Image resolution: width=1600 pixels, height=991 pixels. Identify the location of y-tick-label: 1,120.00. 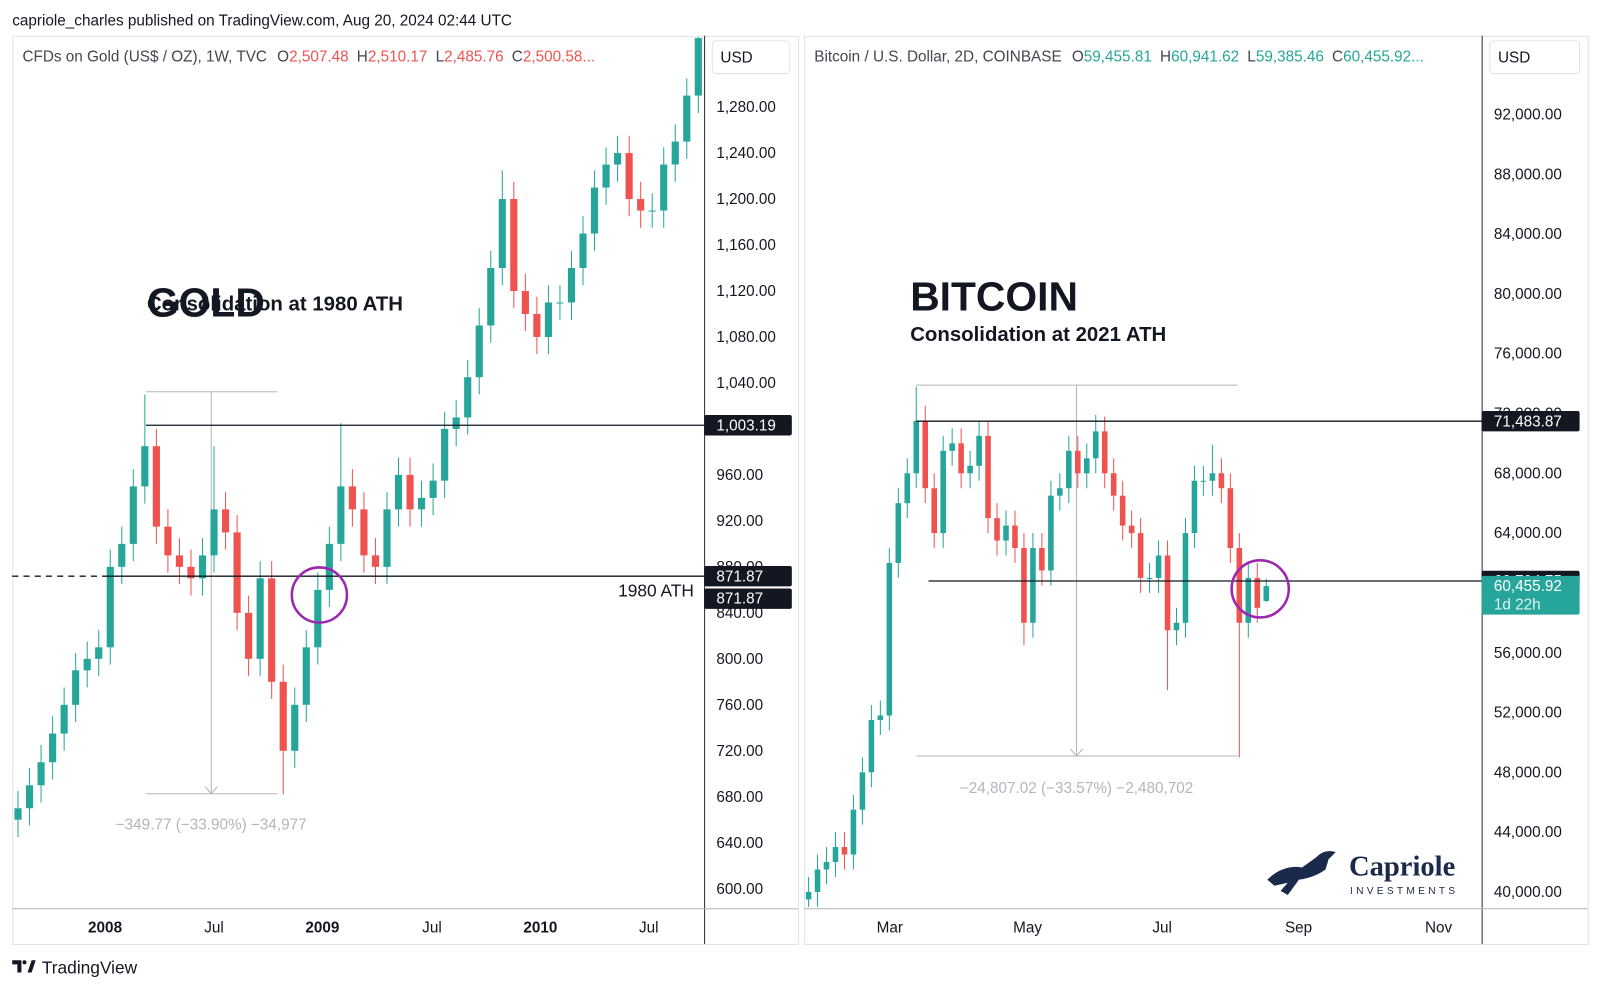
(746, 291).